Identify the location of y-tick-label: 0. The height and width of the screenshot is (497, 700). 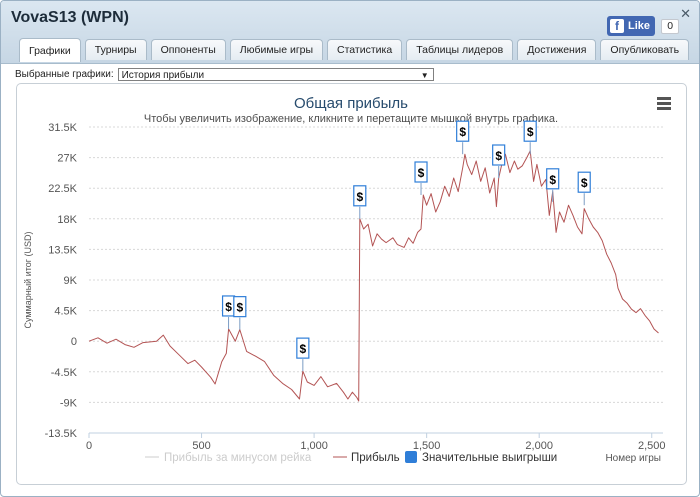
(74, 342).